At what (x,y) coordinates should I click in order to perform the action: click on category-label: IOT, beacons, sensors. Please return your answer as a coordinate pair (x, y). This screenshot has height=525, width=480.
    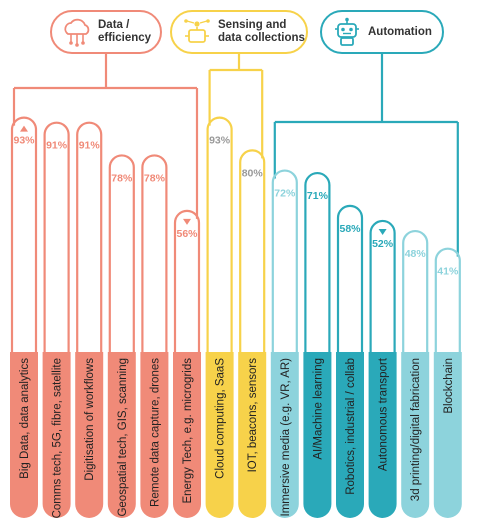
    Looking at the image, I should click on (253, 415).